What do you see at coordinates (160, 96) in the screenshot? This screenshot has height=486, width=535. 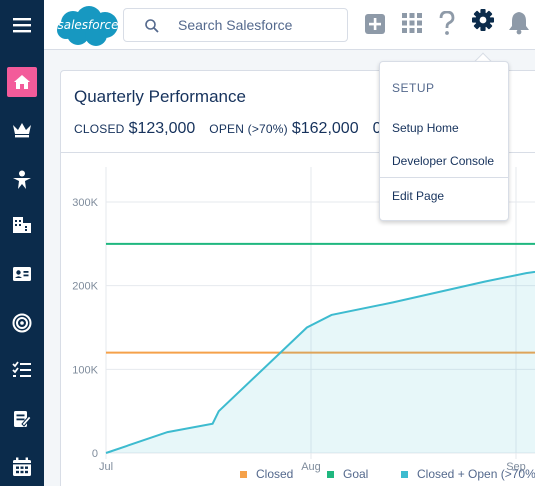 I see `card-title: Quarterly Performance` at bounding box center [160, 96].